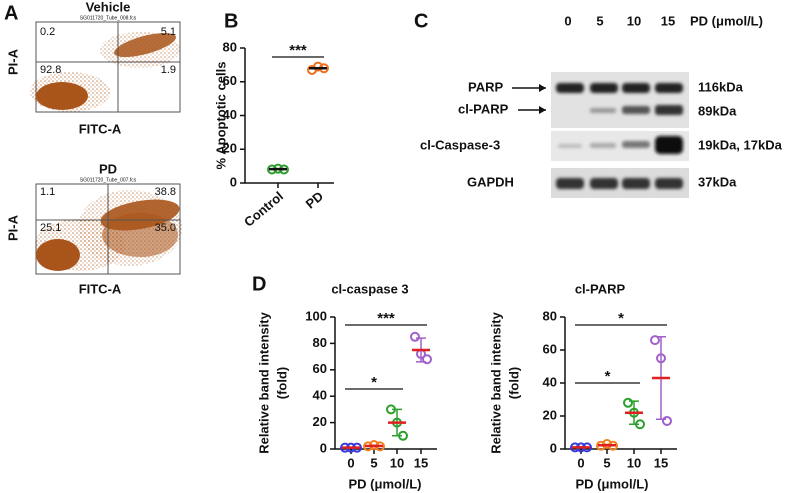 This screenshot has height=493, width=809. I want to click on row-label: cl-Caspase-3, so click(460, 144).